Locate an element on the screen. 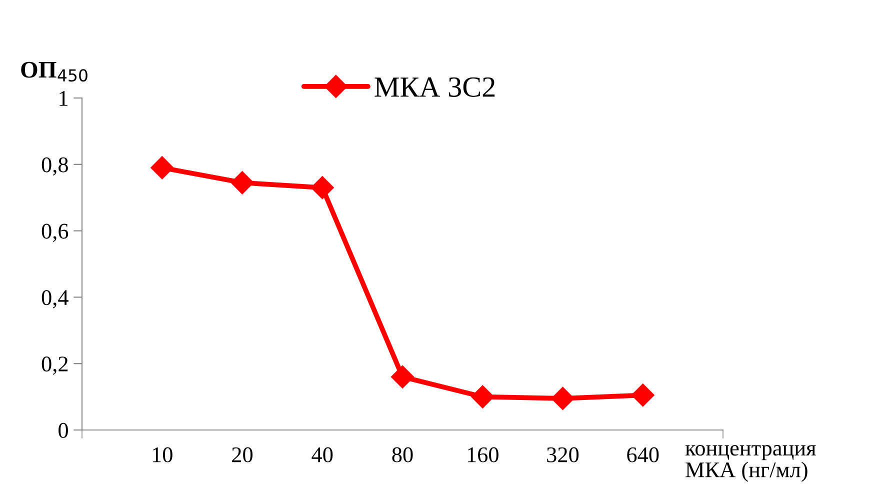 The height and width of the screenshot is (490, 870). y-axis-title: ОП$_{450}$ is located at coordinates (54, 72).